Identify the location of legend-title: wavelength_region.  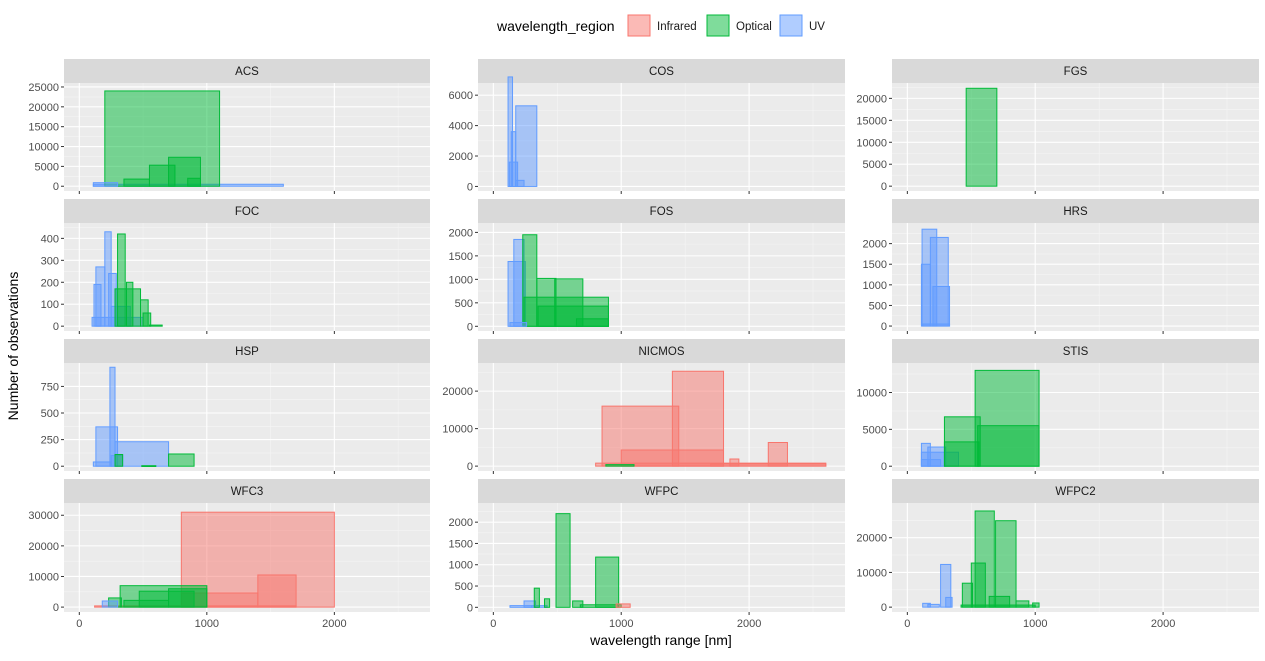
(555, 26).